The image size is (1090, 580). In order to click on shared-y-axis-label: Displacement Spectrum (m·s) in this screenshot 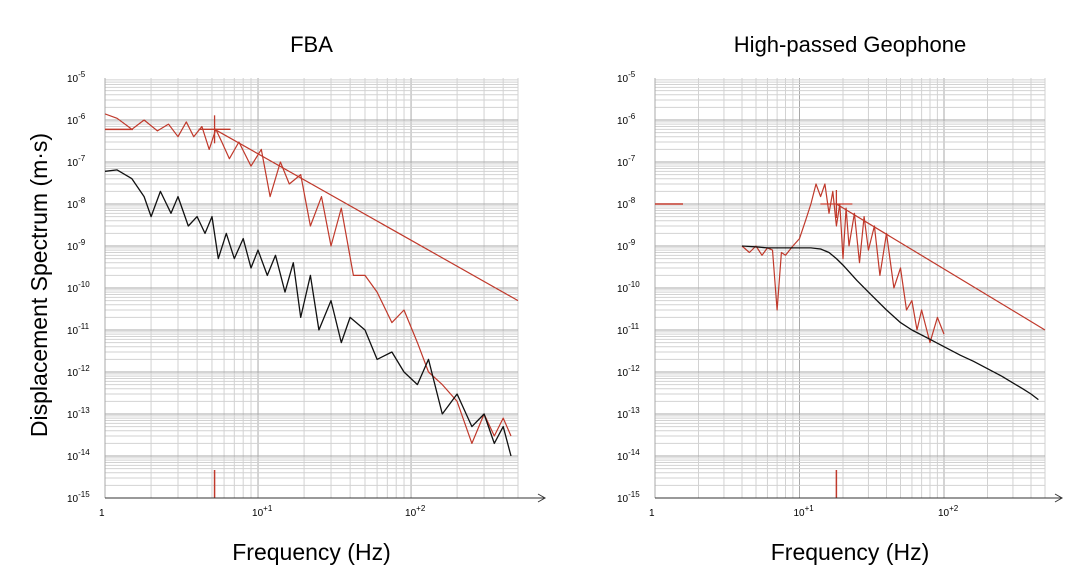, I will do `click(39, 285)`.